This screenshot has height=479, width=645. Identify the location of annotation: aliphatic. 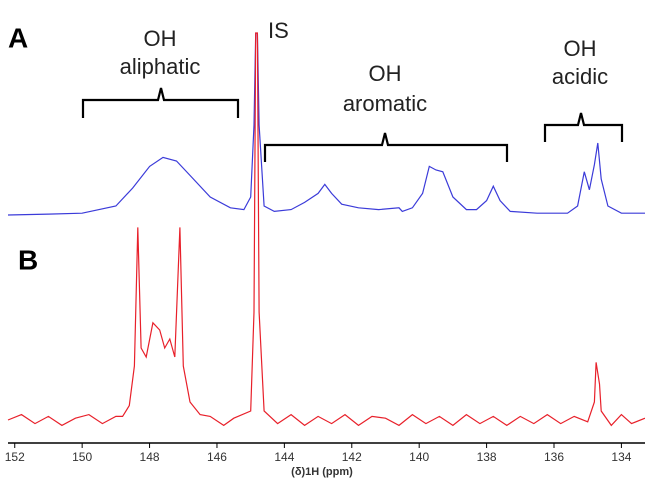
(160, 66).